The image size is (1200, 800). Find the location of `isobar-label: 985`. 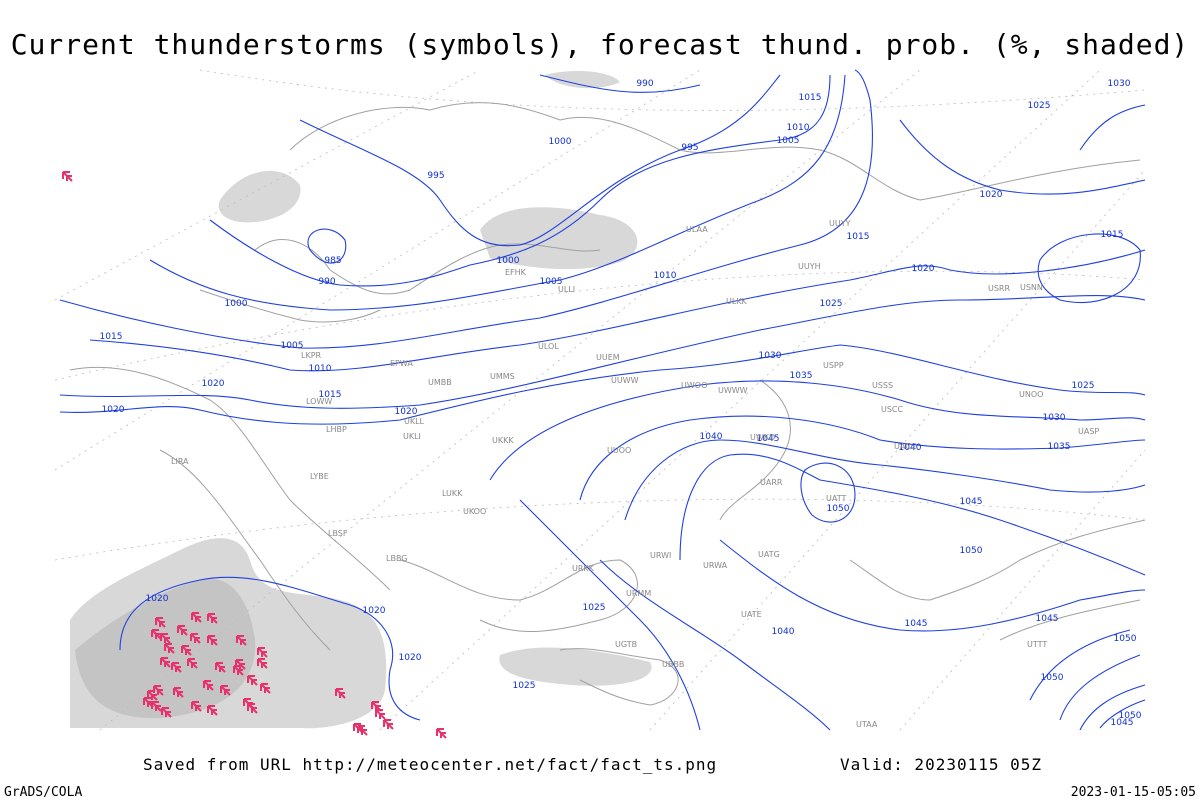

isobar-label: 985 is located at coordinates (332, 261).